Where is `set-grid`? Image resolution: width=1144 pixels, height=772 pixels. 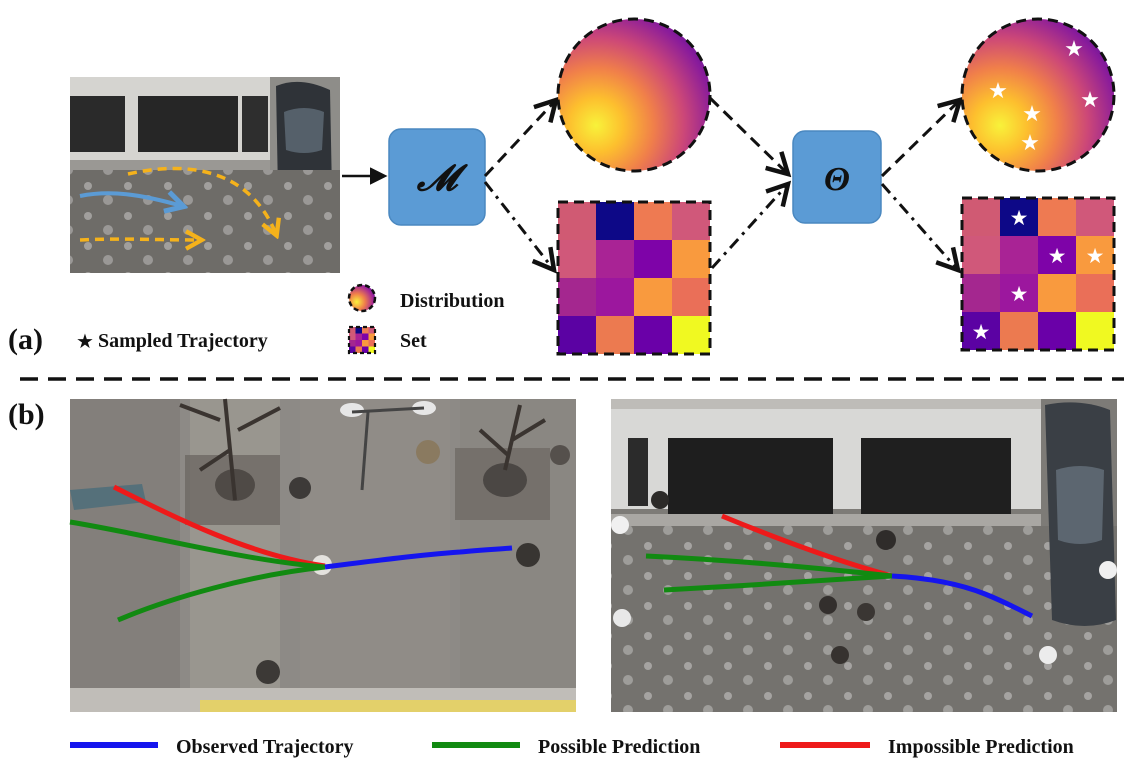
set-grid is located at coordinates (634, 278).